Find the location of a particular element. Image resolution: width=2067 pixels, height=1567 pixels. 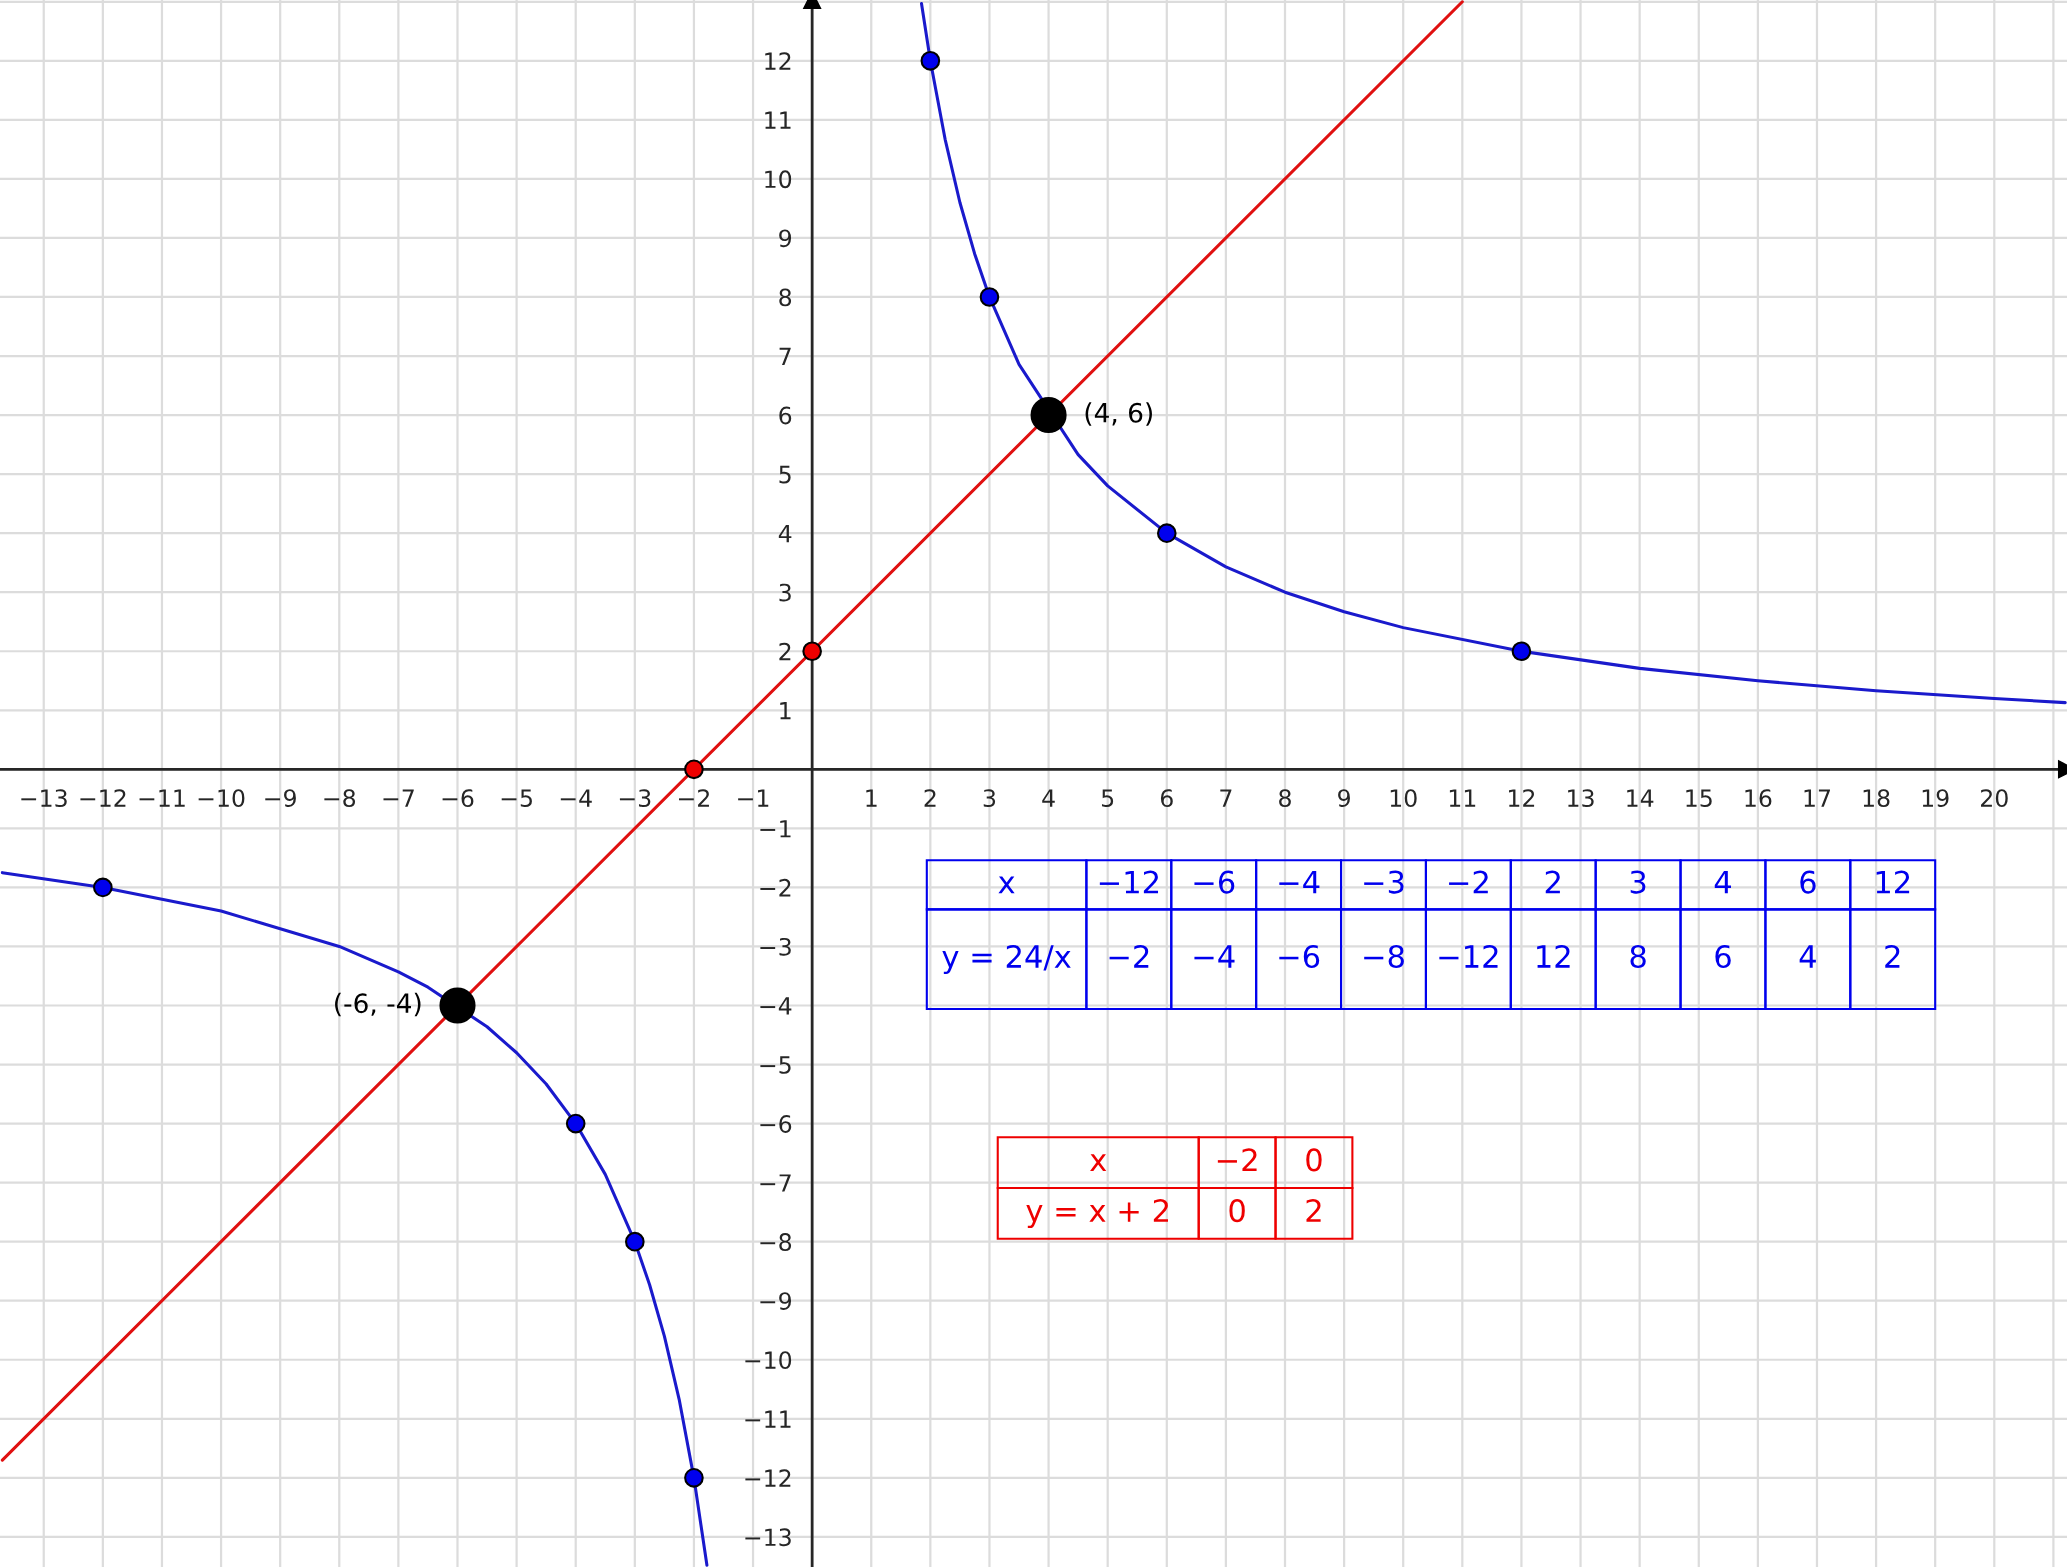

y-tick-label: −8 is located at coordinates (776, 1242).